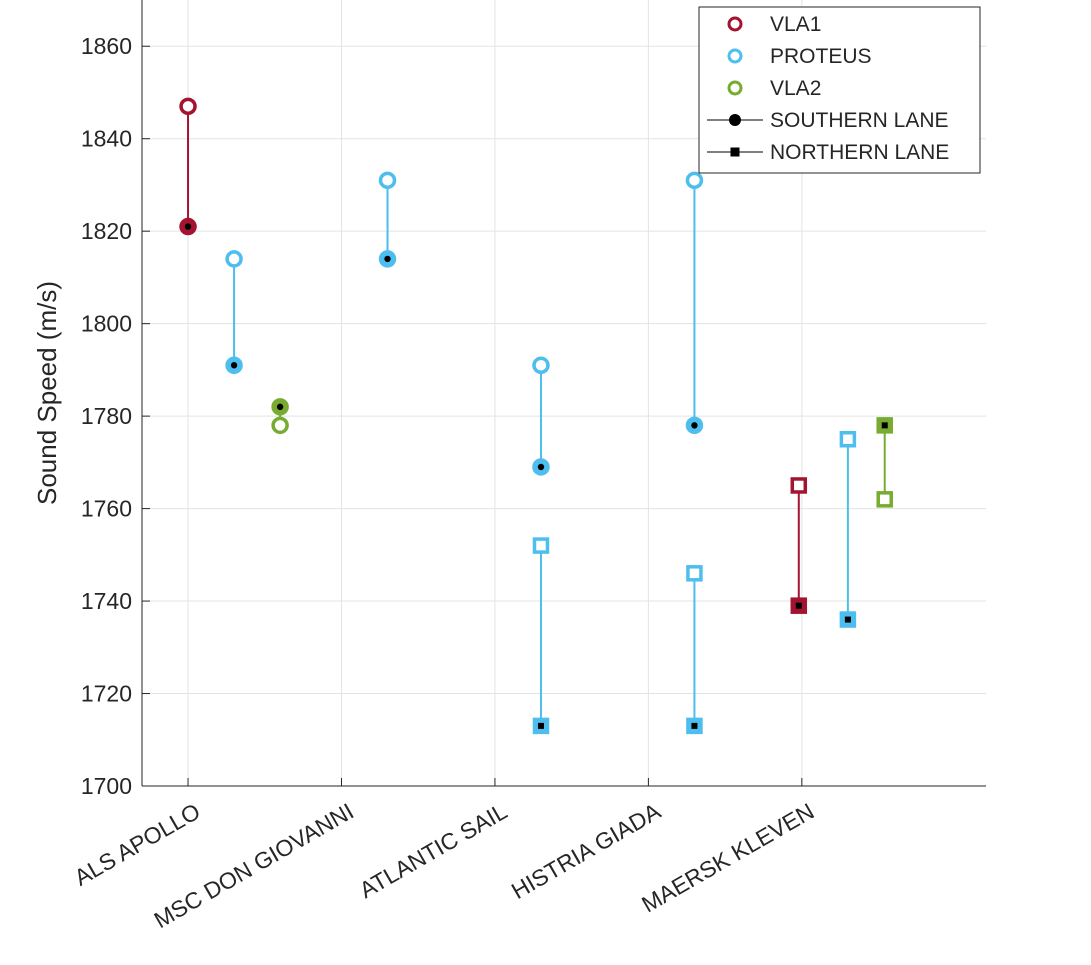 The height and width of the screenshot is (965, 1091). I want to click on legend-label: NORTHERN LANE, so click(859, 152).